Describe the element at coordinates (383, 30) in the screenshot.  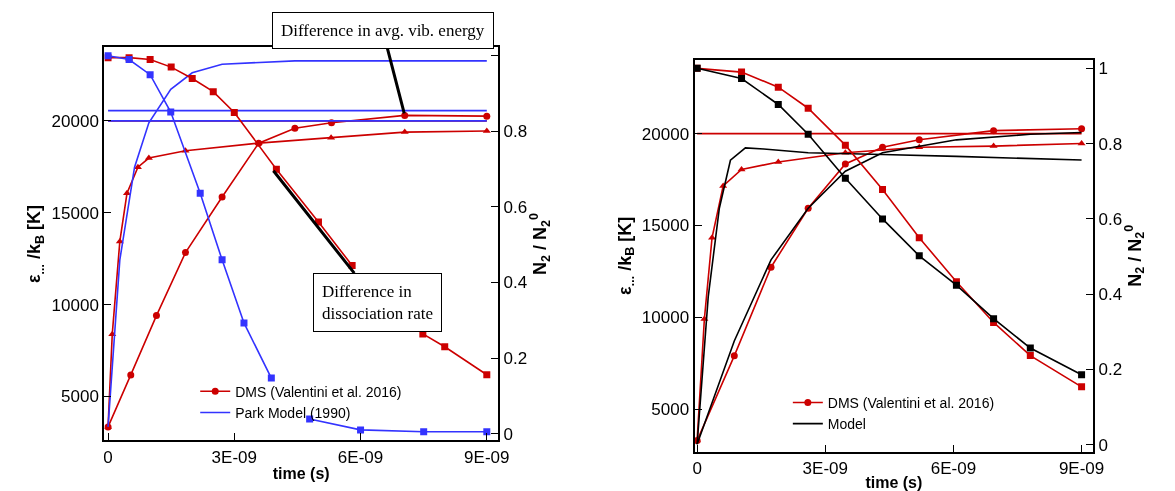
I see `annotation: Difference in avg. vib. energy` at that location.